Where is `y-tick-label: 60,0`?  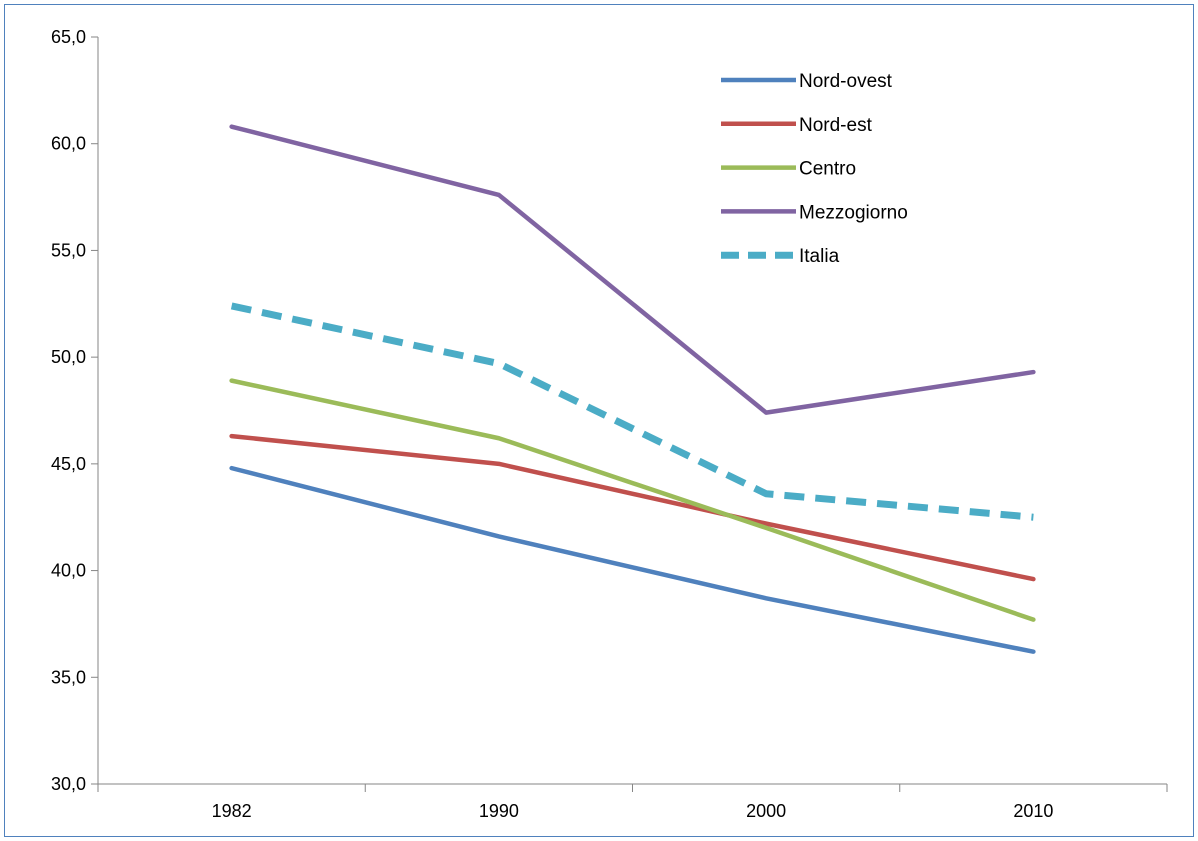 y-tick-label: 60,0 is located at coordinates (68, 144).